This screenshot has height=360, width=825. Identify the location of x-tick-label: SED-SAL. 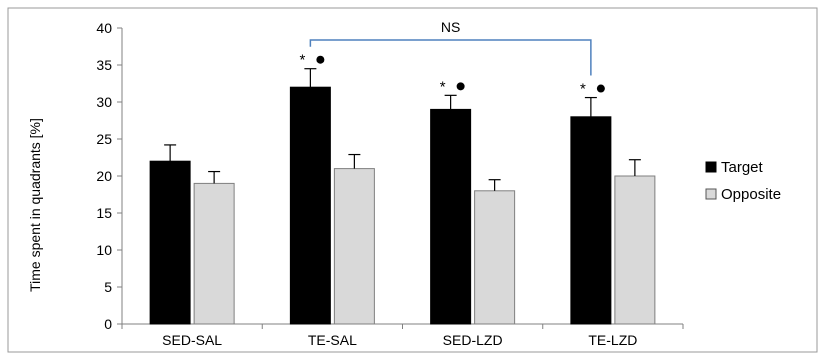
(192, 340).